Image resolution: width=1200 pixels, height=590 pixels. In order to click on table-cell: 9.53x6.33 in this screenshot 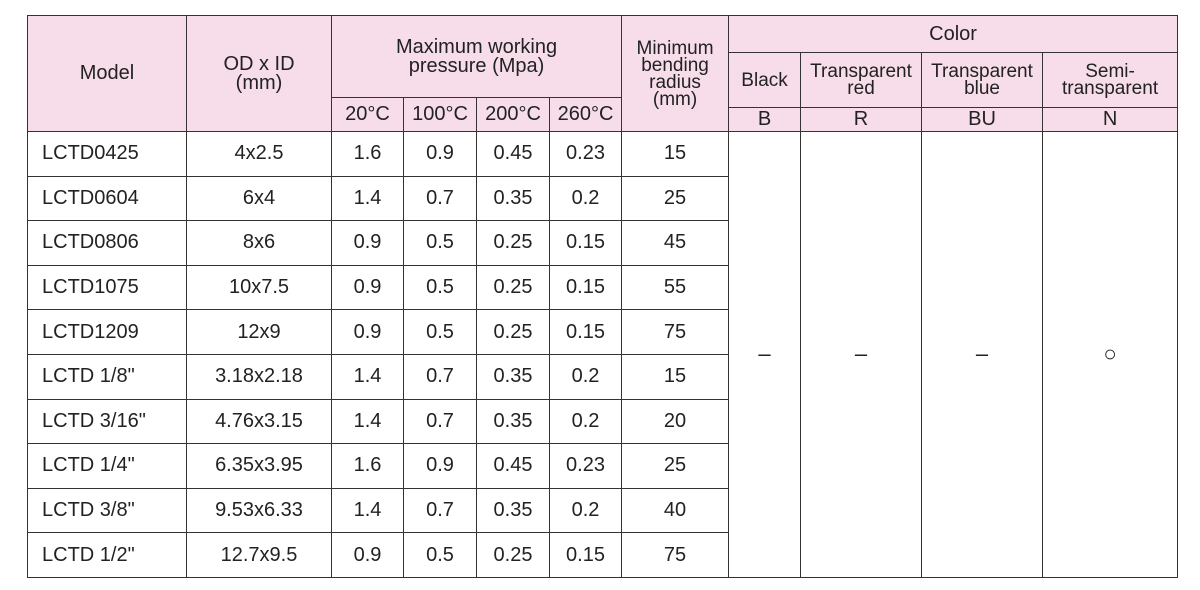, I will do `click(259, 510)`.